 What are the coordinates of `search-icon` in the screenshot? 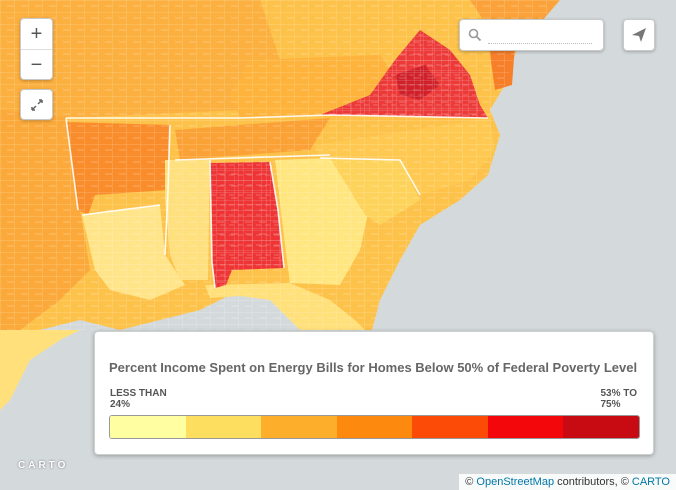 It's located at (475, 35).